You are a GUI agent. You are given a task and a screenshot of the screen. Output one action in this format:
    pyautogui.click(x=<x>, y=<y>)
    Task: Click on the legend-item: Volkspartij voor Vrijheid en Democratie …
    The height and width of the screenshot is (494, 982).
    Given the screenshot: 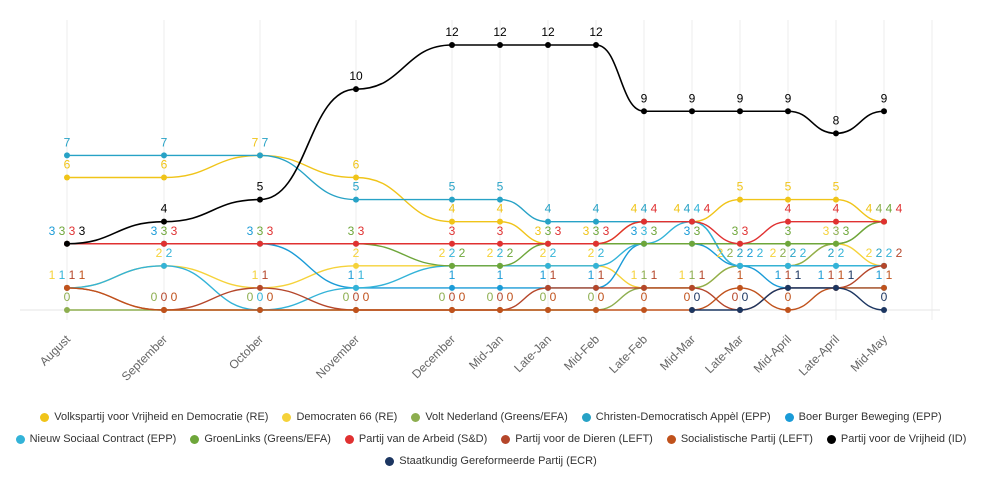 What is the action you would take?
    pyautogui.click(x=154, y=417)
    